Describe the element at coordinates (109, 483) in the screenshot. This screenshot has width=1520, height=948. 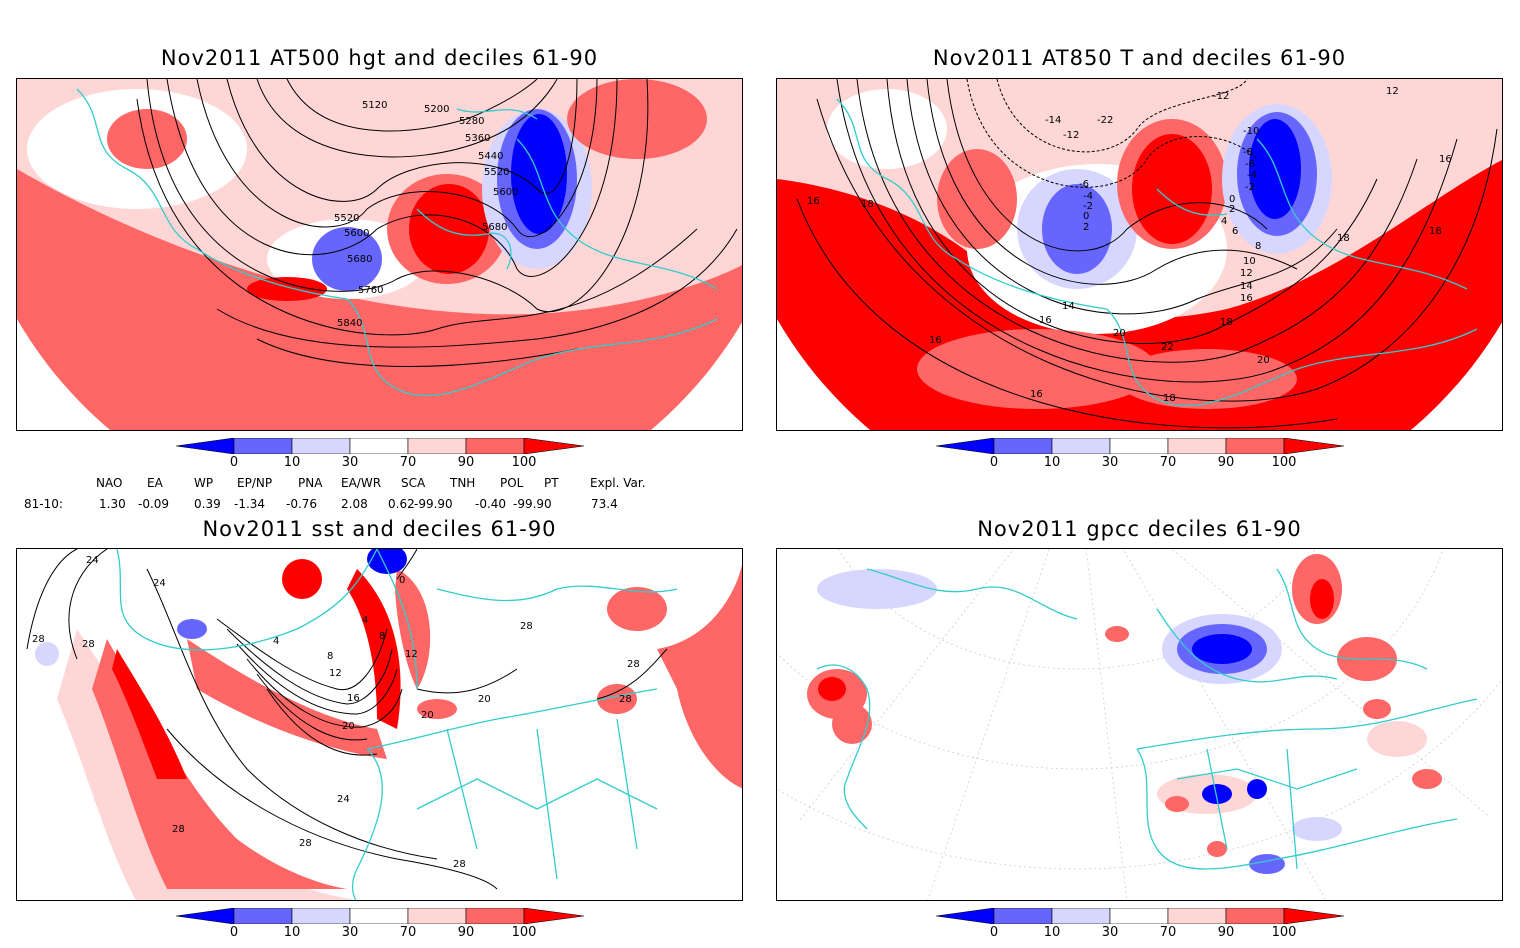
I see `index-header: NAO` at that location.